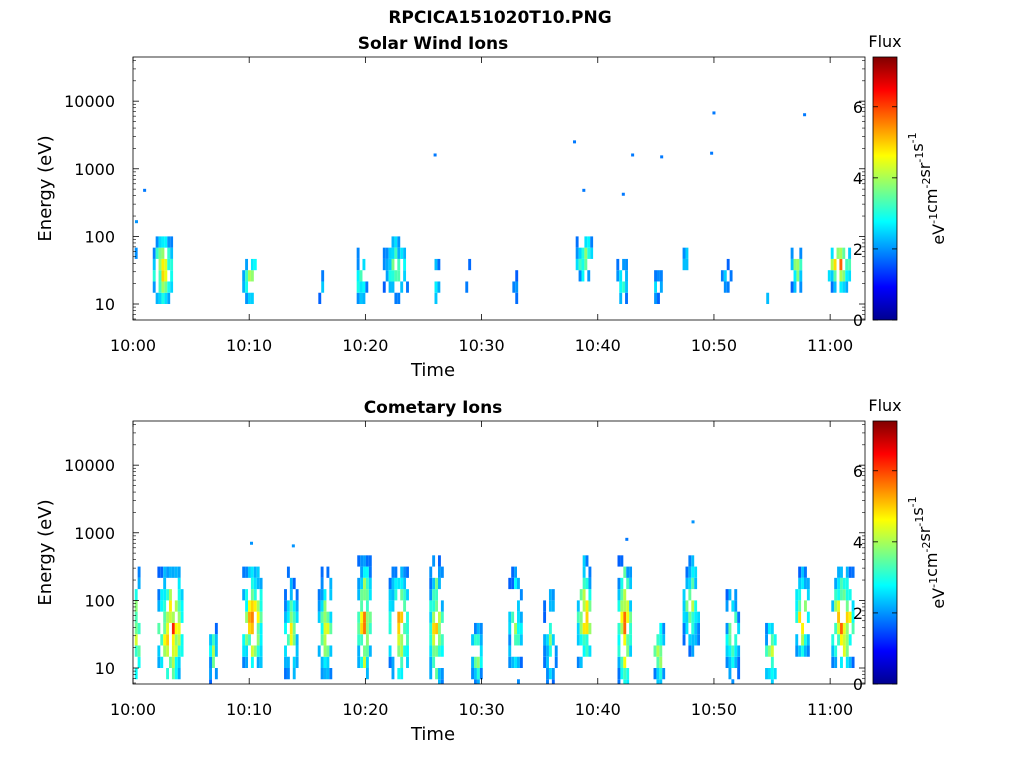 Image resolution: width=1024 pixels, height=773 pixels. What do you see at coordinates (858, 107) in the screenshot?
I see `panel-1-colorbar-tick-label-3: 6` at bounding box center [858, 107].